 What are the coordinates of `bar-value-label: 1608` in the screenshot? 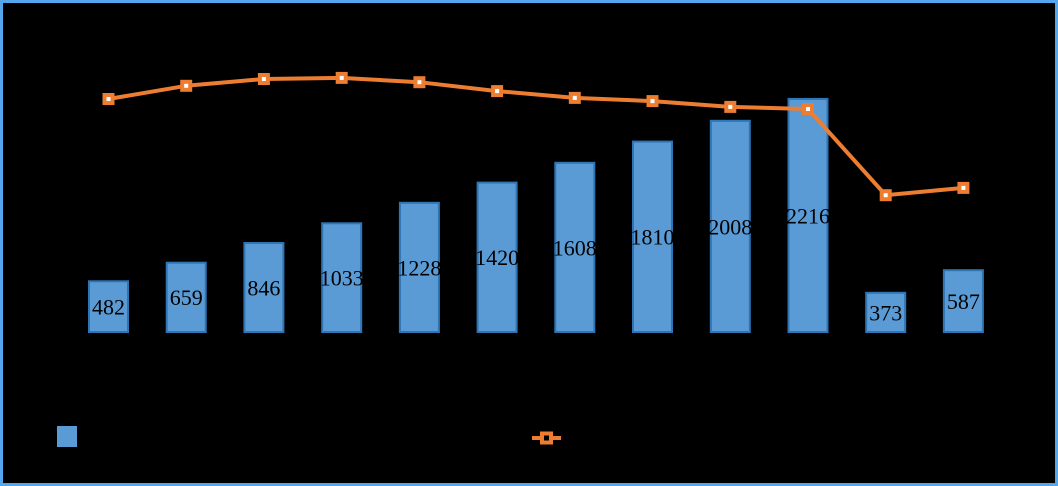 It's located at (575, 247).